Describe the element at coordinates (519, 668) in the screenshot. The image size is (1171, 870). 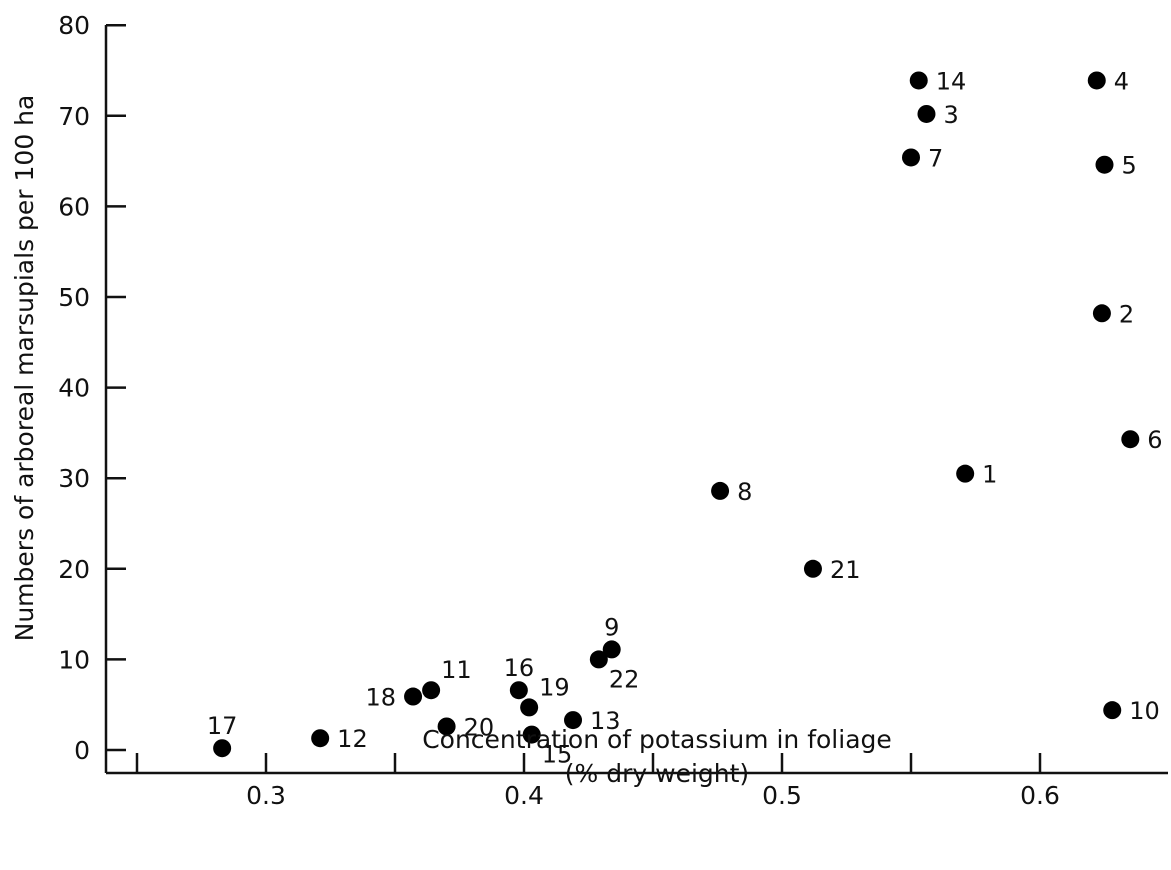
I see `data-point-label: 16` at that location.